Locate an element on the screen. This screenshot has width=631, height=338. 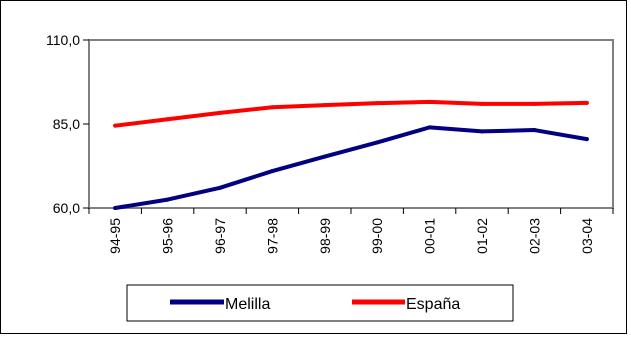
y-axis: 60,0 85,0 110,0 is located at coordinates (67, 124).